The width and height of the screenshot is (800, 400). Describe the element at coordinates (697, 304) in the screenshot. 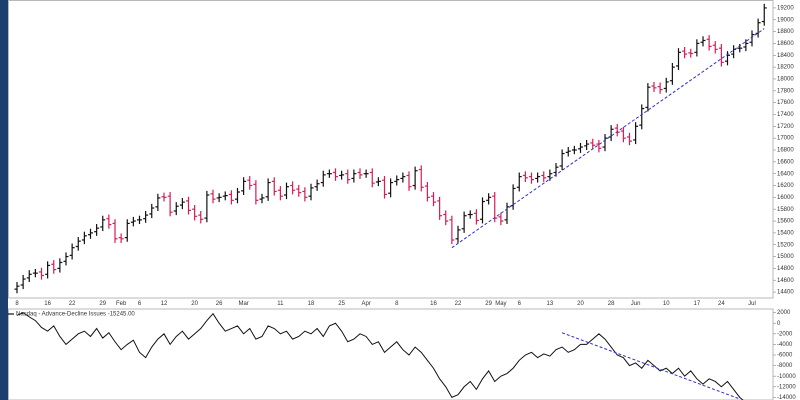

I see `x-tick-label: 17` at that location.